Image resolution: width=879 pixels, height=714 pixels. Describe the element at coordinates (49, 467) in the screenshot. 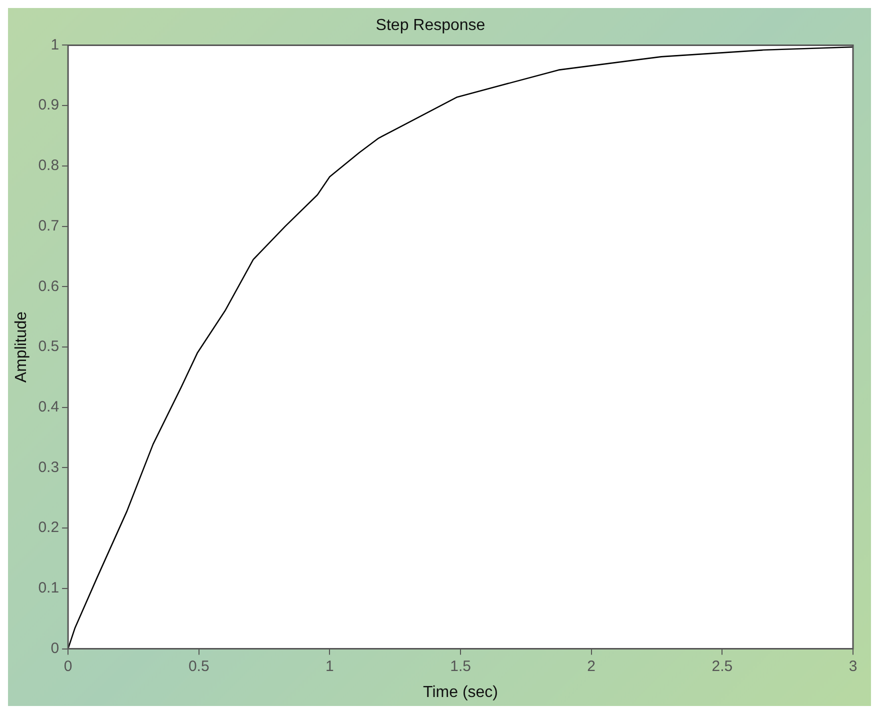

I see `y-tick-label: 0.3` at that location.